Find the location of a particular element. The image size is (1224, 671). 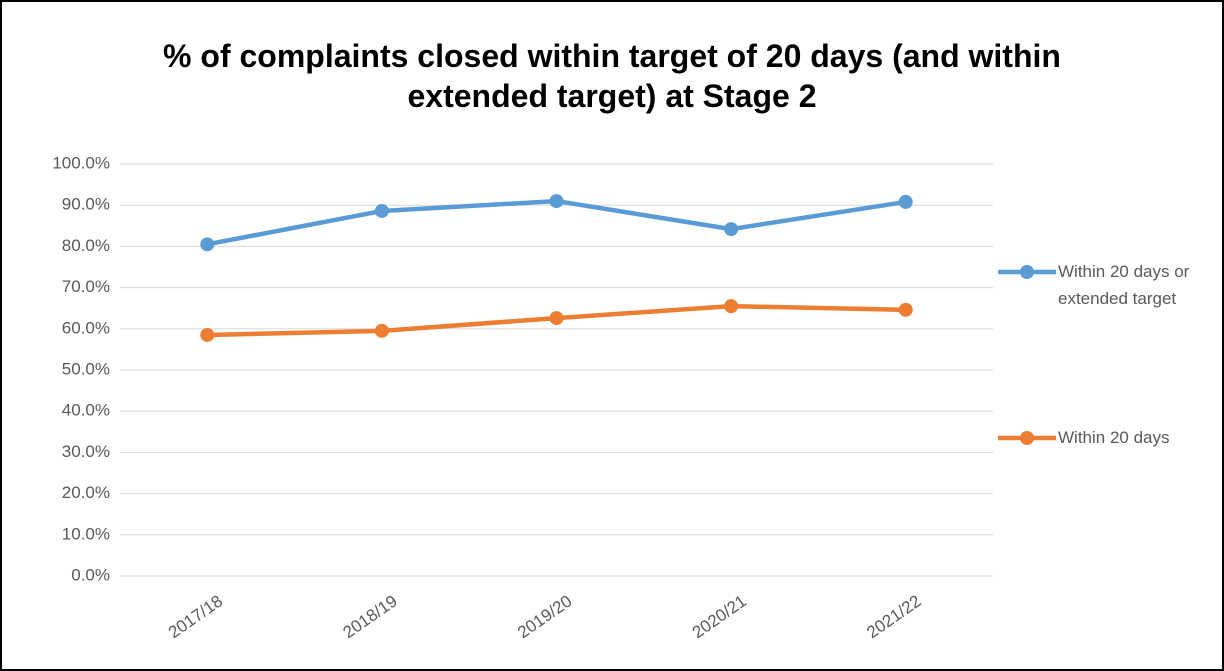

y-tick-label: 40.0% is located at coordinates (86, 410).